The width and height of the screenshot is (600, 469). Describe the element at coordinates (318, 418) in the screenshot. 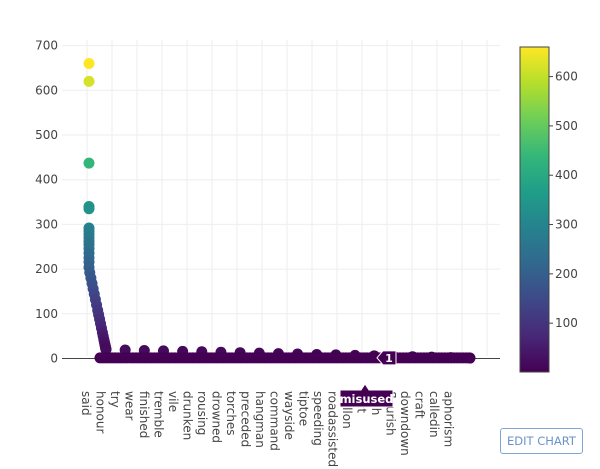

I see `x-tick-label: speeding` at that location.